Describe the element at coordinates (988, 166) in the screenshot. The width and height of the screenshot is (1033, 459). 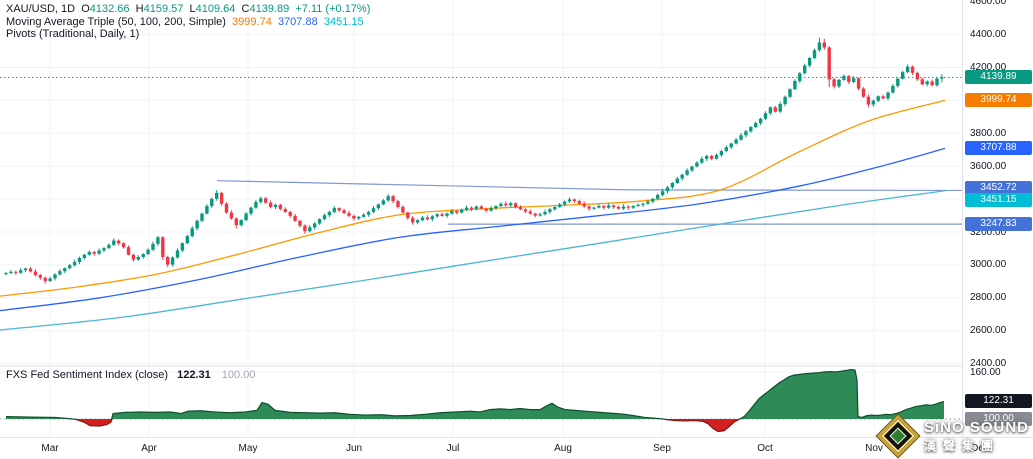
I see `price-tick-label: 3600.00` at that location.